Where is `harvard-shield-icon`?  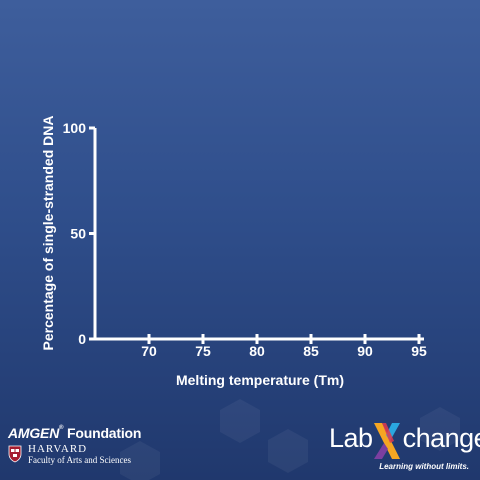
harvard-shield-icon is located at coordinates (15, 454).